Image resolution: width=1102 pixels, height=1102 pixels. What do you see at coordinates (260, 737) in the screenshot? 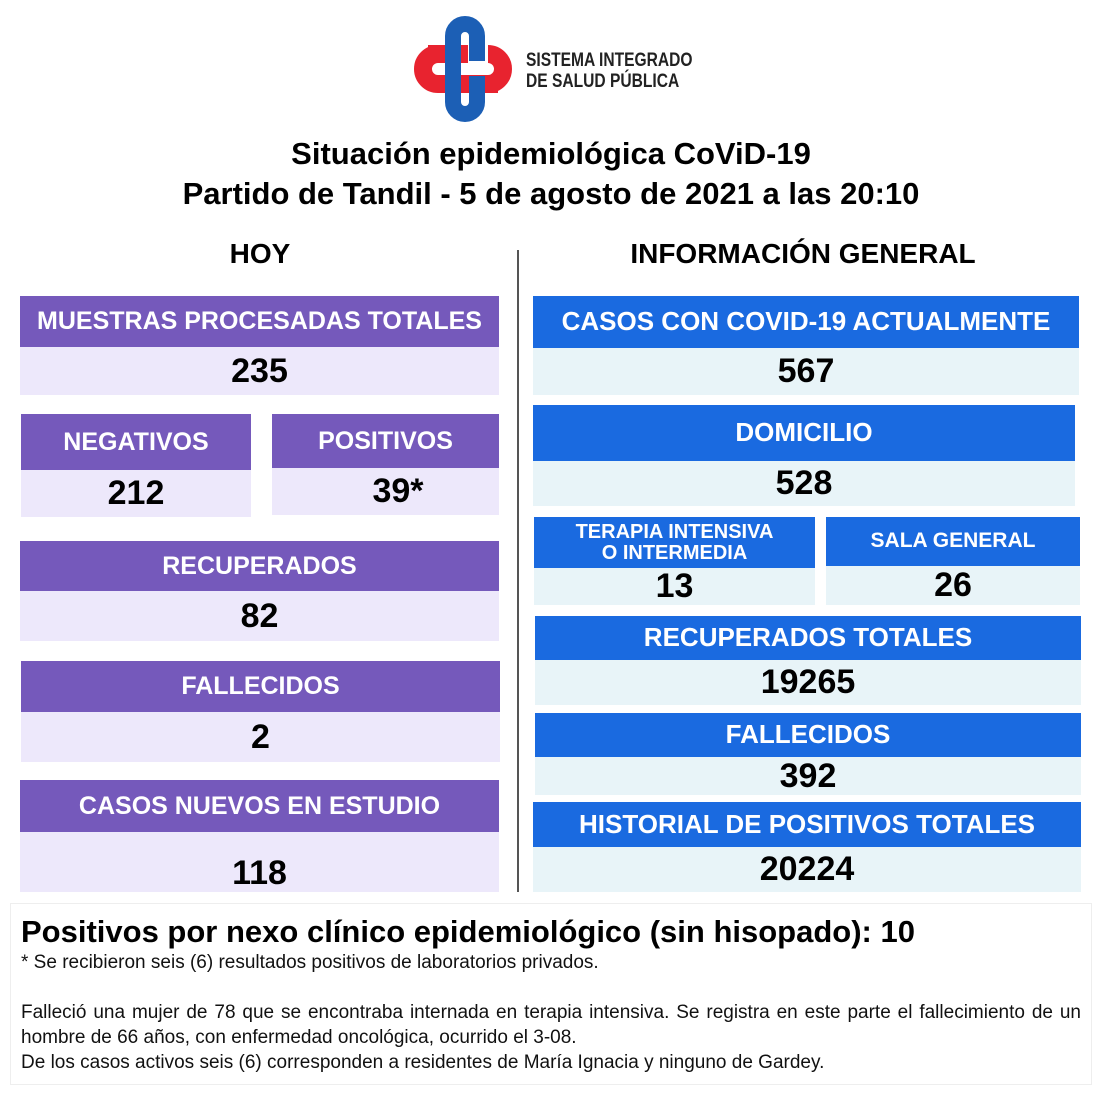
I see `fallecidos-value: 2` at bounding box center [260, 737].